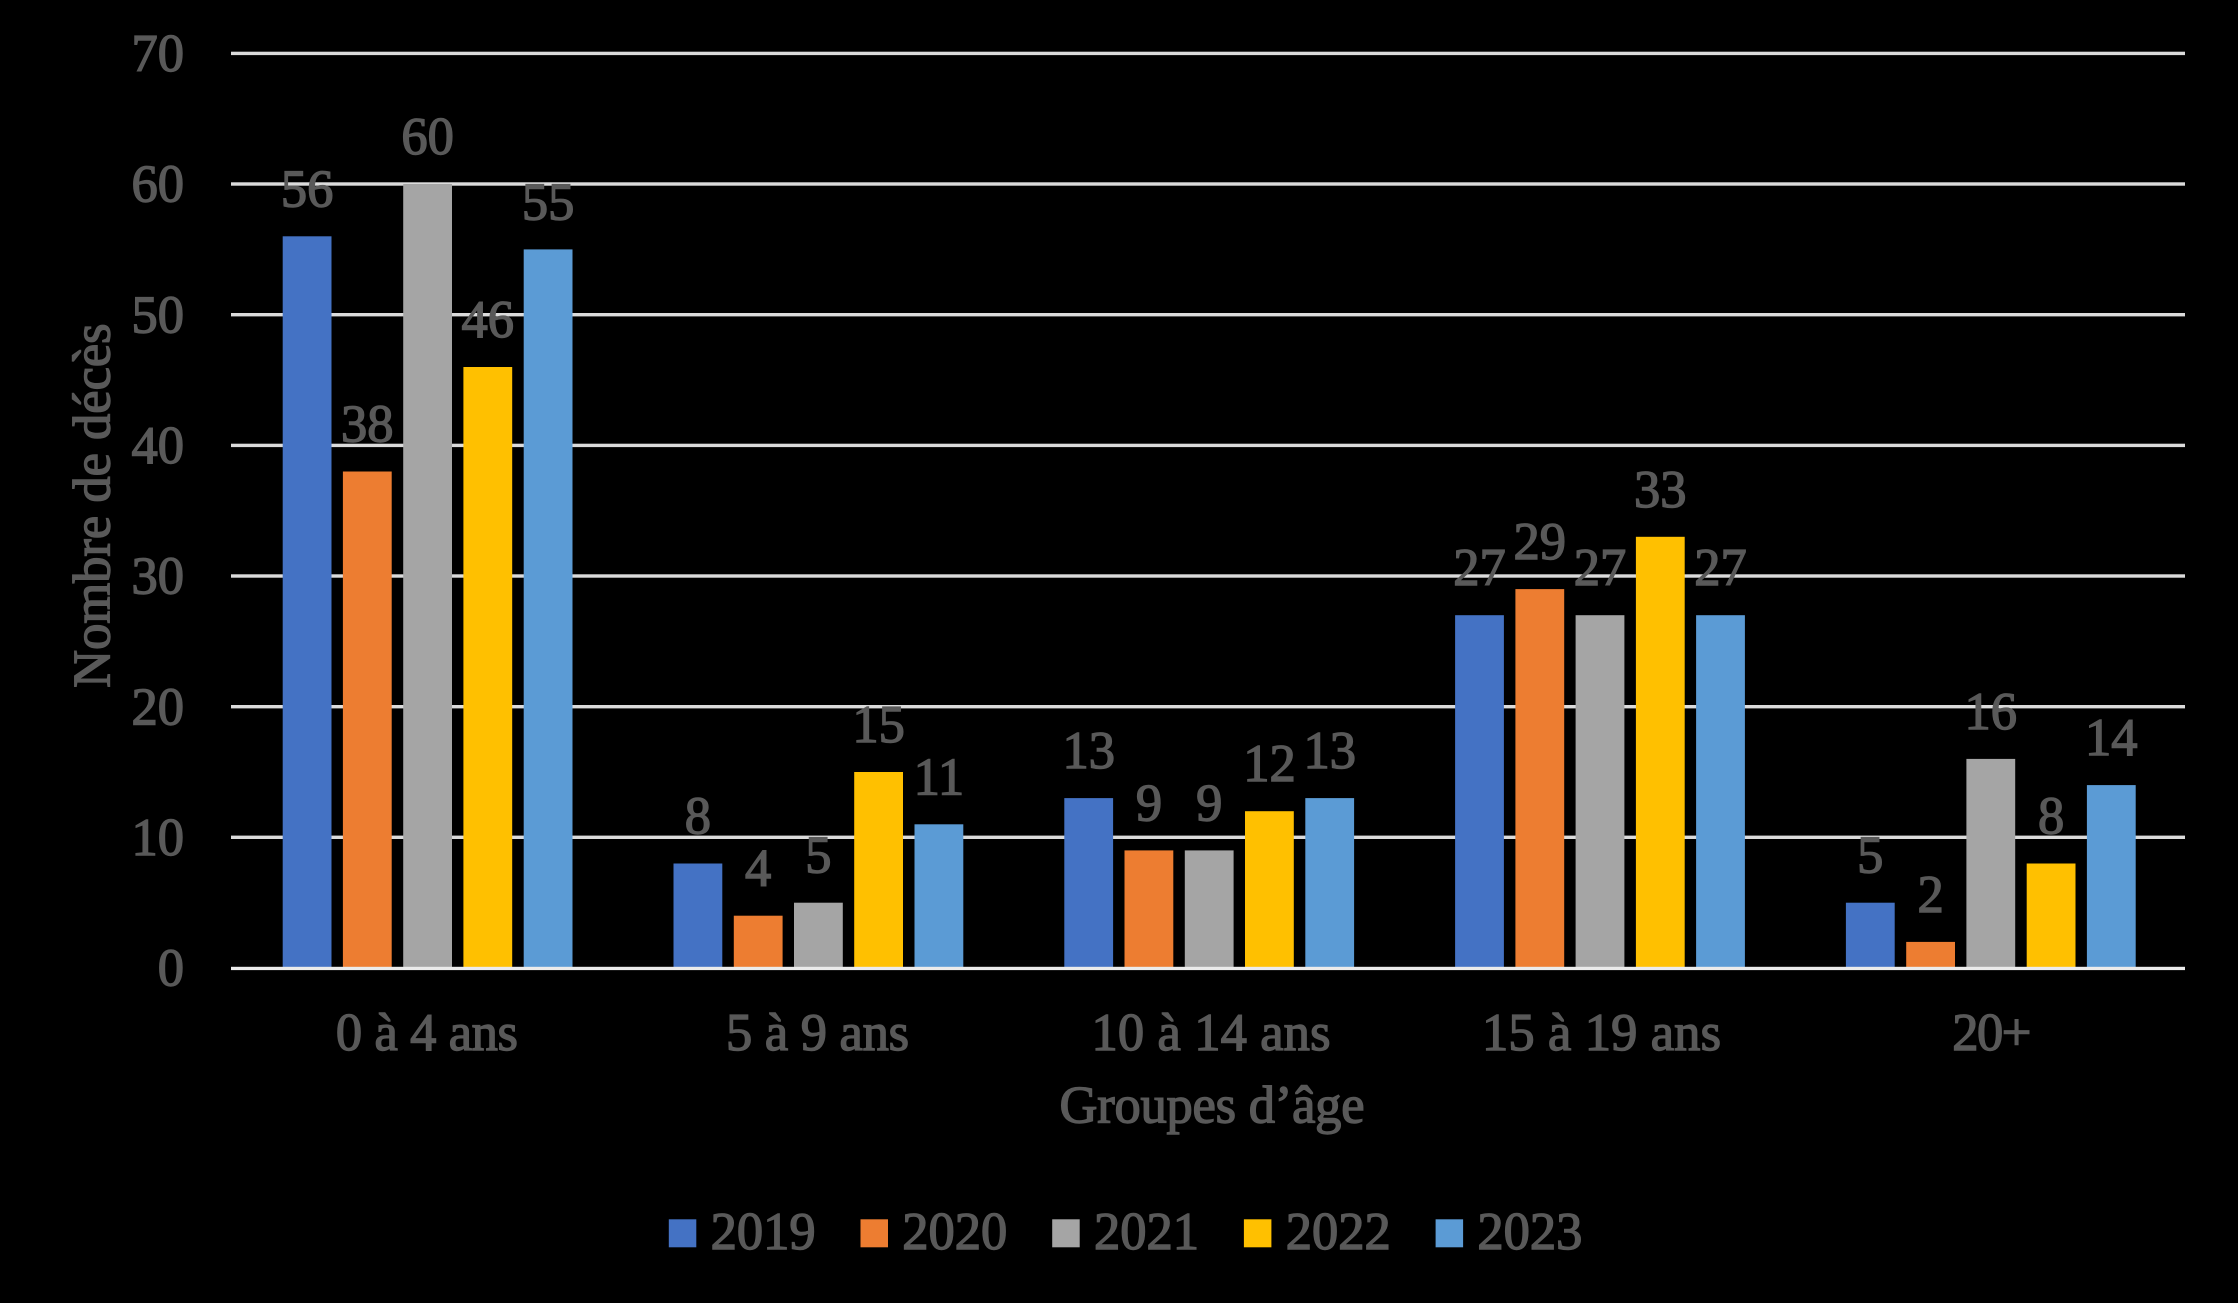 The width and height of the screenshot is (2238, 1303). Describe the element at coordinates (1211, 1033) in the screenshot. I see `svg-text: 10 à 14 ans` at that location.